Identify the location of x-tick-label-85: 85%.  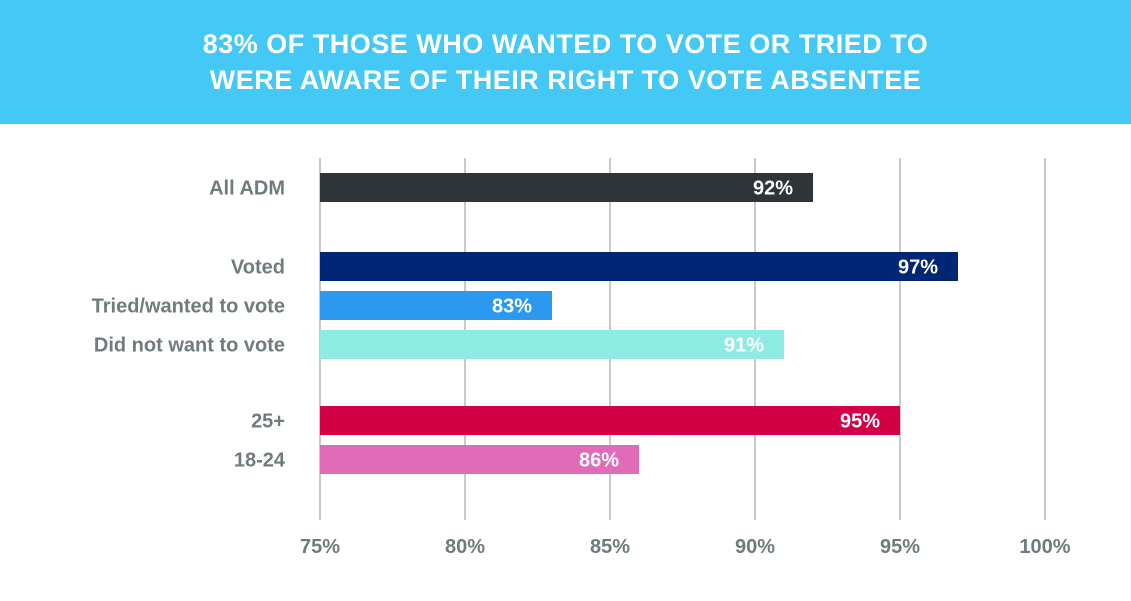
(610, 547).